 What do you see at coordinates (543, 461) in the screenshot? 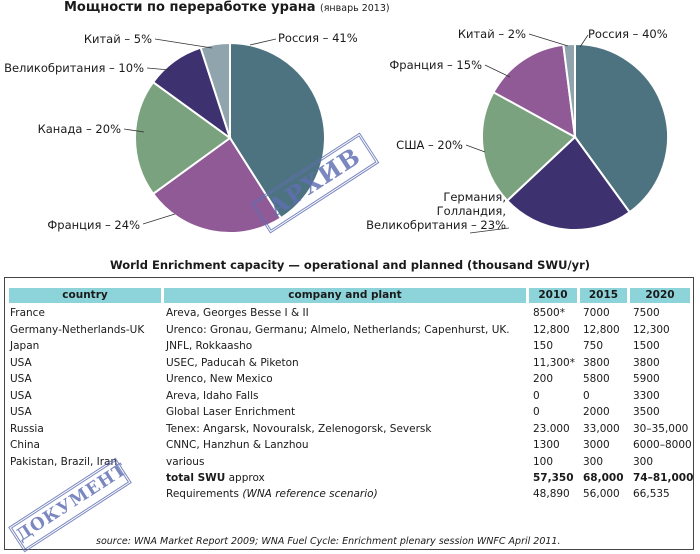
I see `table-cell: 100` at bounding box center [543, 461].